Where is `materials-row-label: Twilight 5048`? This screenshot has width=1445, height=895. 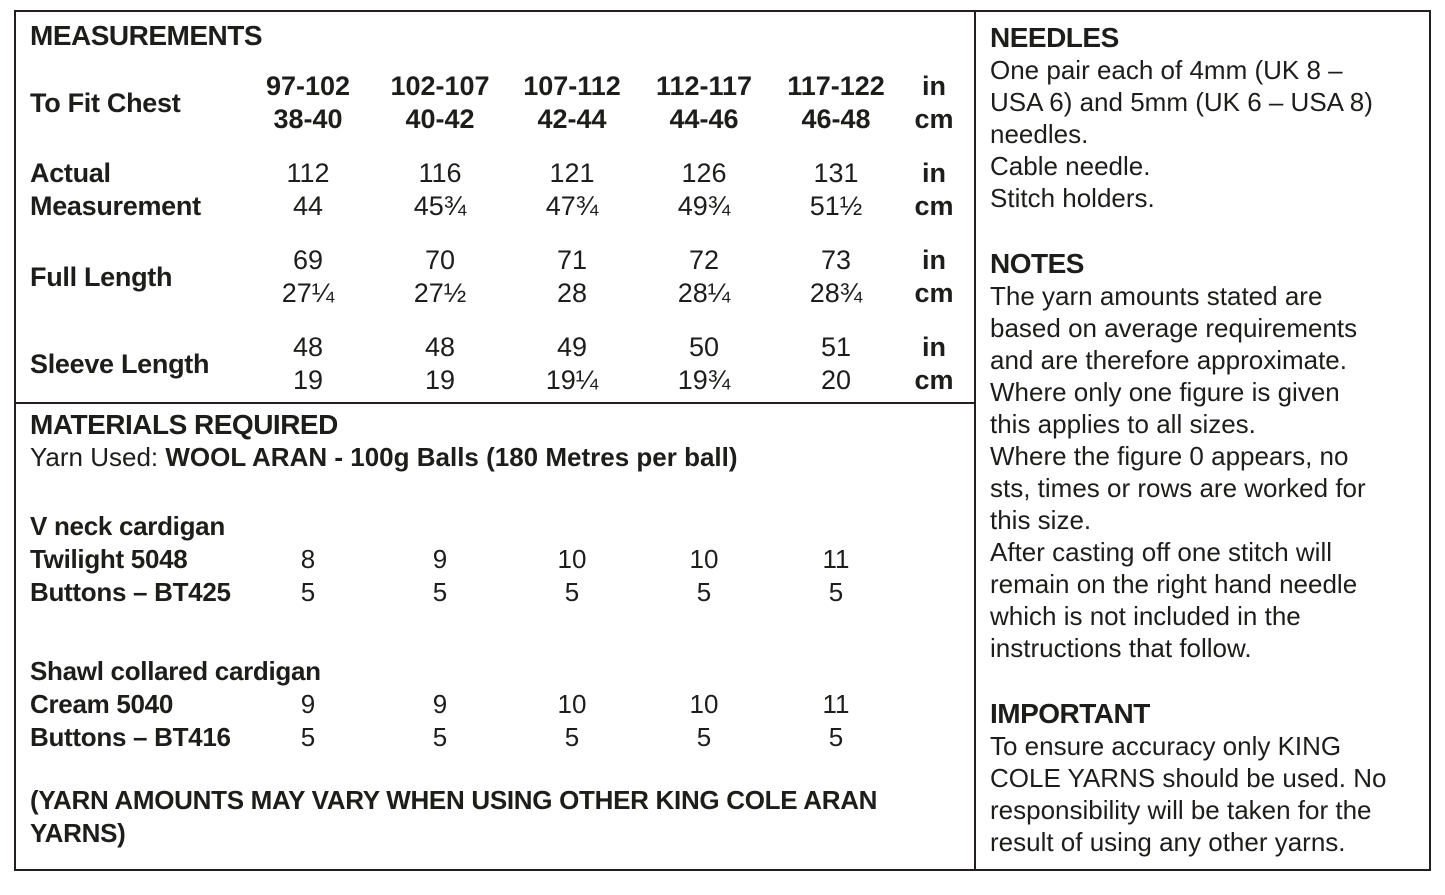
materials-row-label: Twilight 5048 is located at coordinates (109, 559).